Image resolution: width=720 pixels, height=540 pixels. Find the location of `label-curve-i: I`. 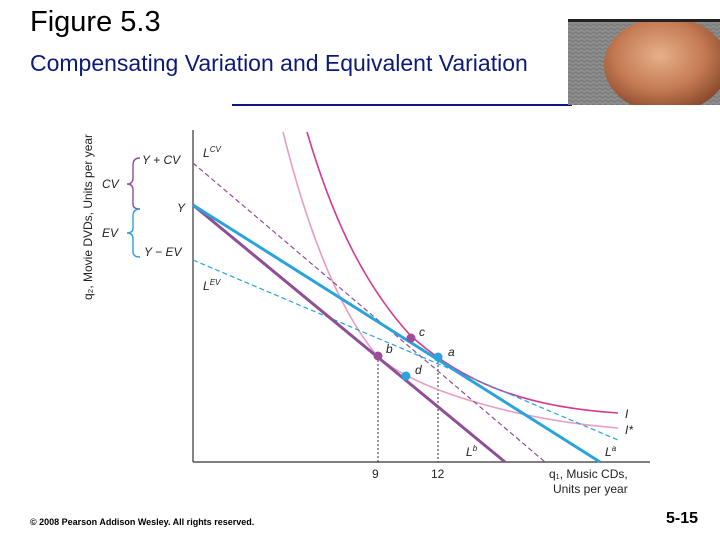

label-curve-i: I is located at coordinates (627, 414).